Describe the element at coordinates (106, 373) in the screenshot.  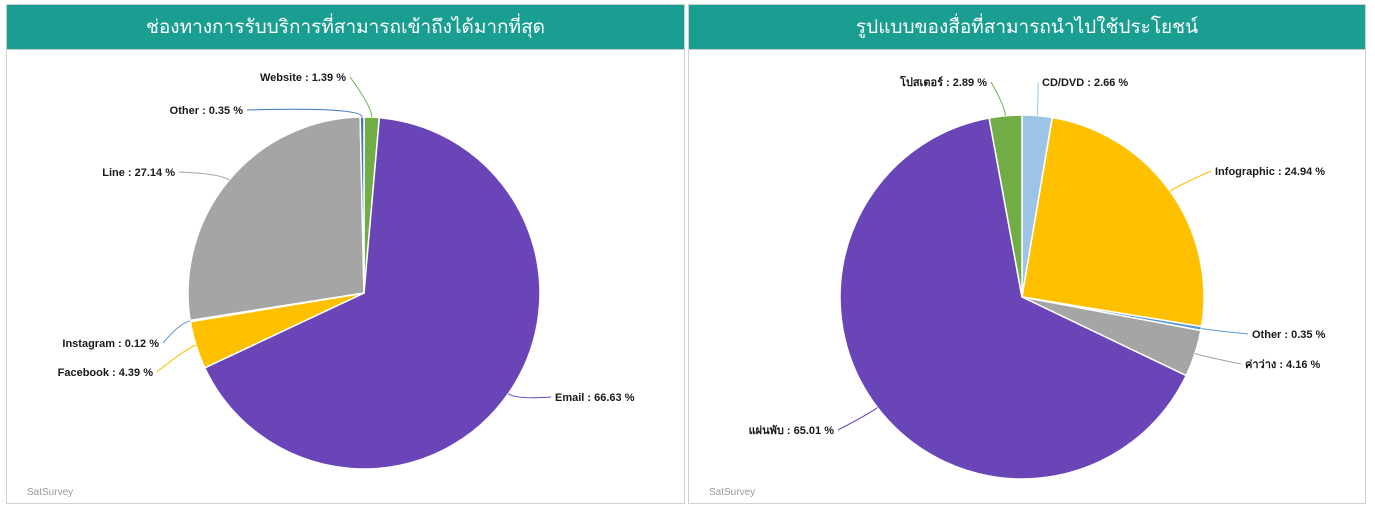
I see `slice-label: Facebook : 4.39 %` at that location.